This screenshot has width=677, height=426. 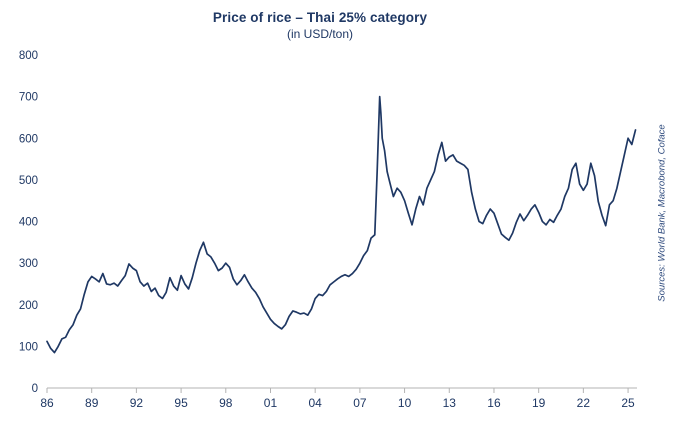 I want to click on x-axis-tick-label: 19, so click(x=539, y=403).